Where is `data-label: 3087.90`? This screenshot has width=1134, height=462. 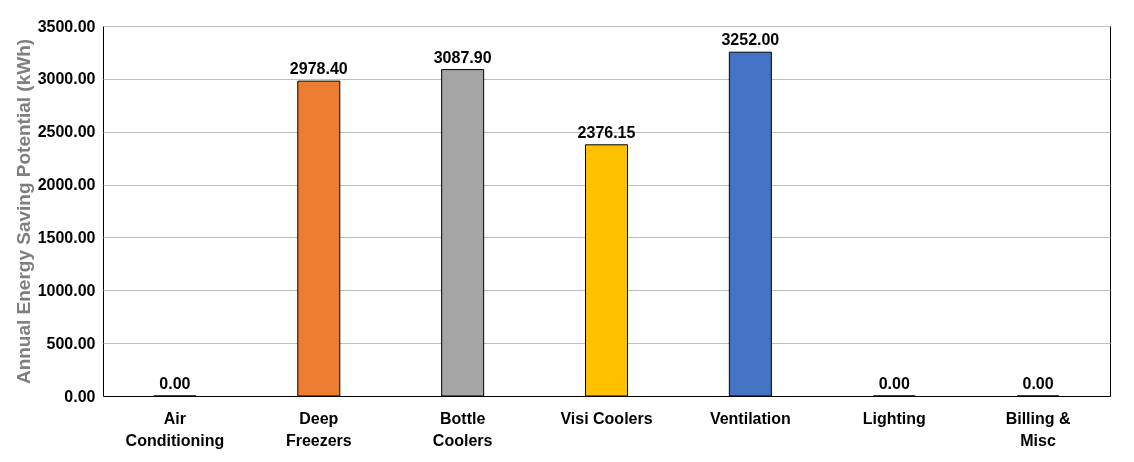
data-label: 3087.90 is located at coordinates (462, 57).